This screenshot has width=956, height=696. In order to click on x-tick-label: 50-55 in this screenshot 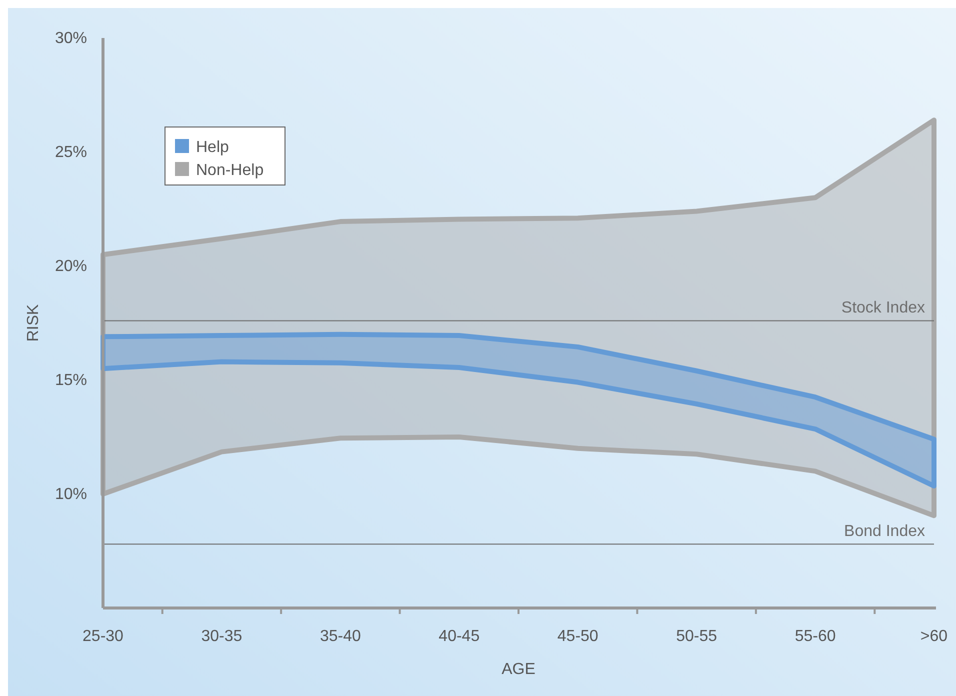, I will do `click(697, 636)`.